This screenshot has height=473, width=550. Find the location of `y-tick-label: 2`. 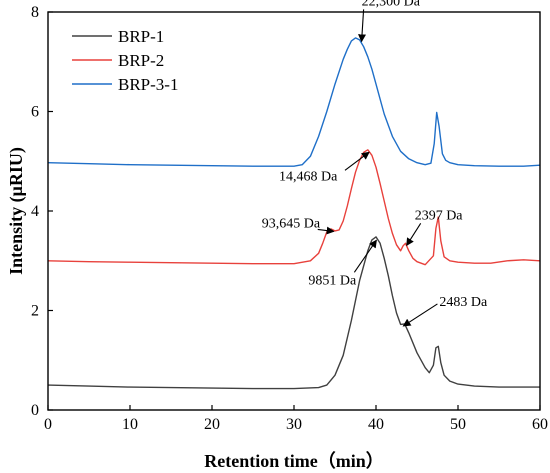

y-tick-label: 2 is located at coordinates (35, 311).